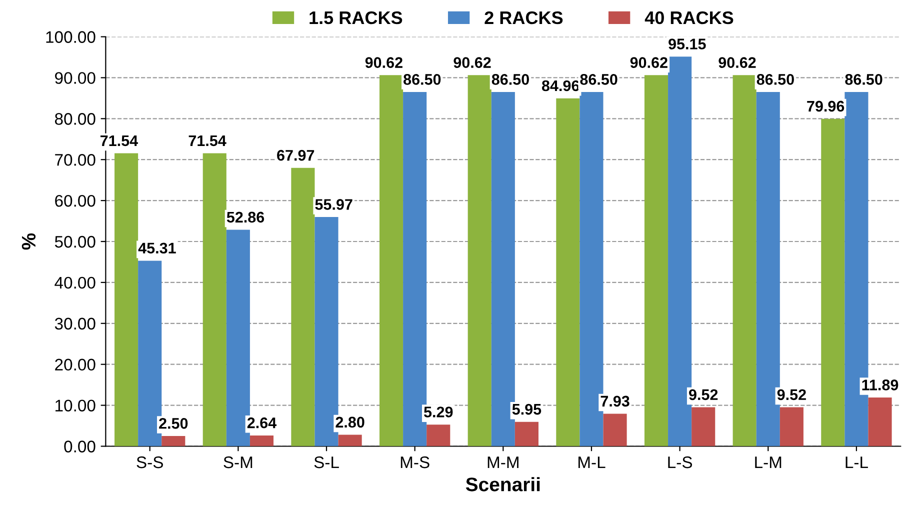 Image resolution: width=919 pixels, height=525 pixels. I want to click on x-tick-label: L-L, so click(857, 462).